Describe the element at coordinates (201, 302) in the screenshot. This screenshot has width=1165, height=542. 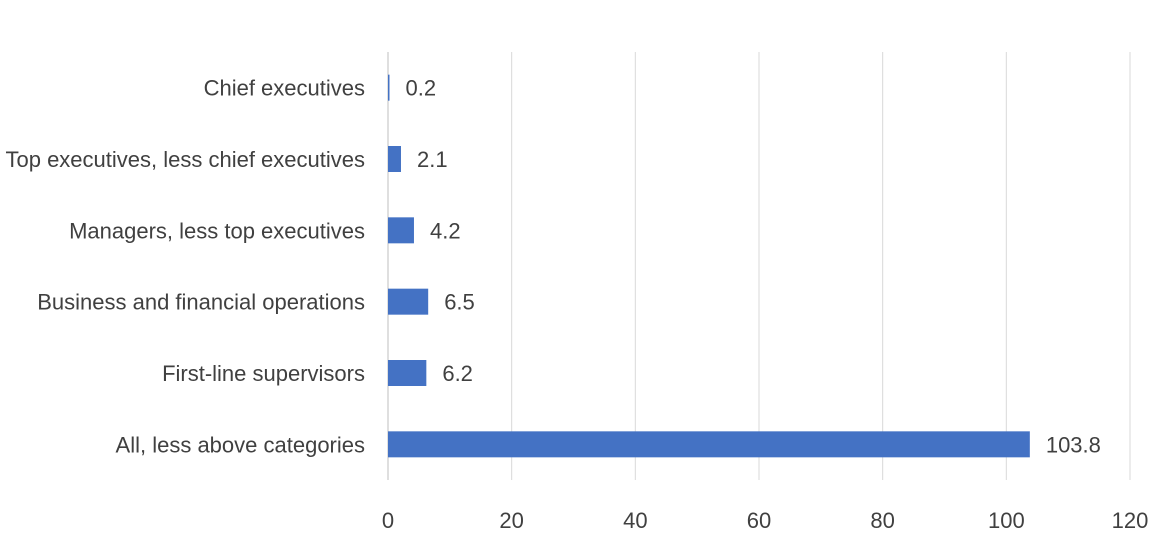
I see `category-label: Business and financial operations` at that location.